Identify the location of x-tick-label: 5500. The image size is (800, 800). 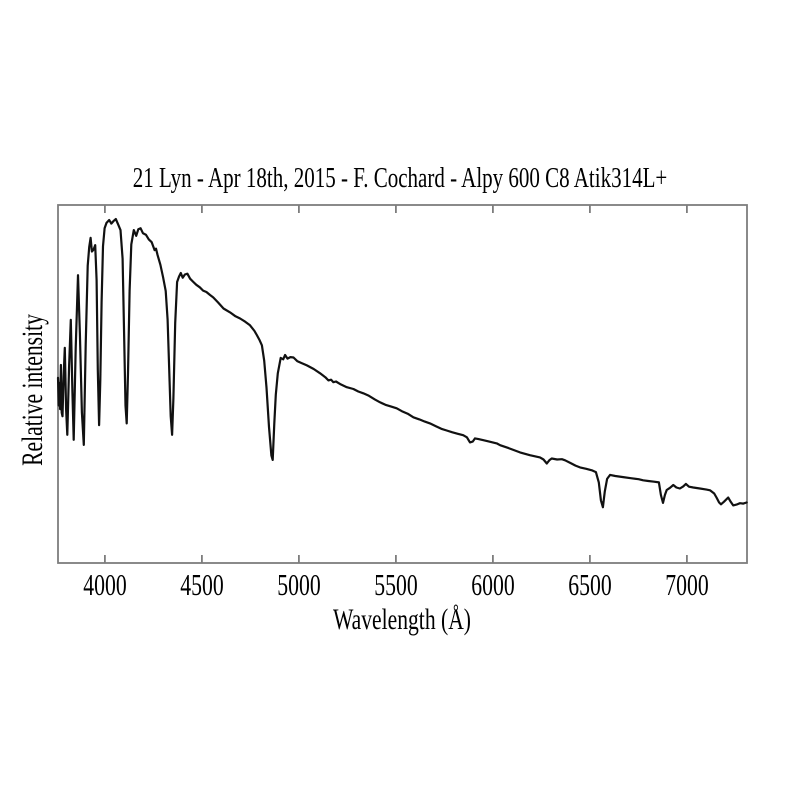
(396, 584).